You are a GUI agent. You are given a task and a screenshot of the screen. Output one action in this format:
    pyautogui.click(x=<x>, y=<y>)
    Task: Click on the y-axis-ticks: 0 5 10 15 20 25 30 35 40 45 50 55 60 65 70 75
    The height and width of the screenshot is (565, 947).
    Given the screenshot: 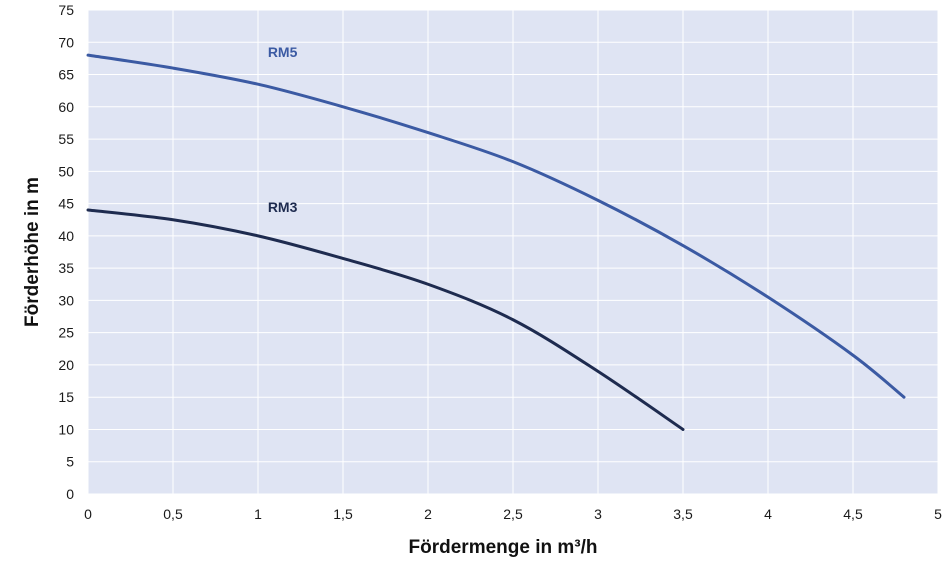 What is the action you would take?
    pyautogui.click(x=66, y=252)
    